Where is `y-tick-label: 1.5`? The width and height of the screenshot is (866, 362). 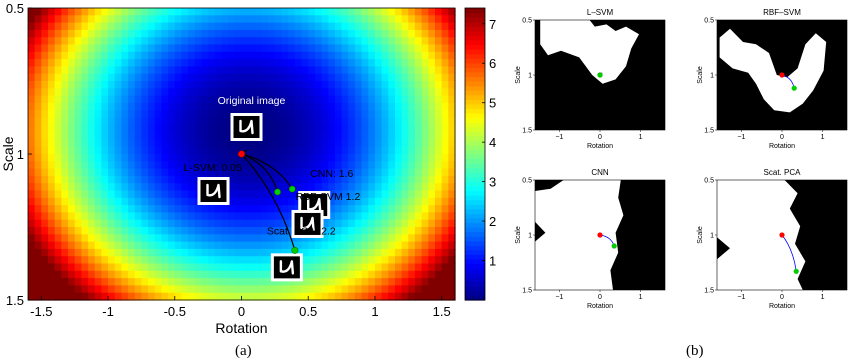 y-tick-label: 1.5 is located at coordinates (15, 300).